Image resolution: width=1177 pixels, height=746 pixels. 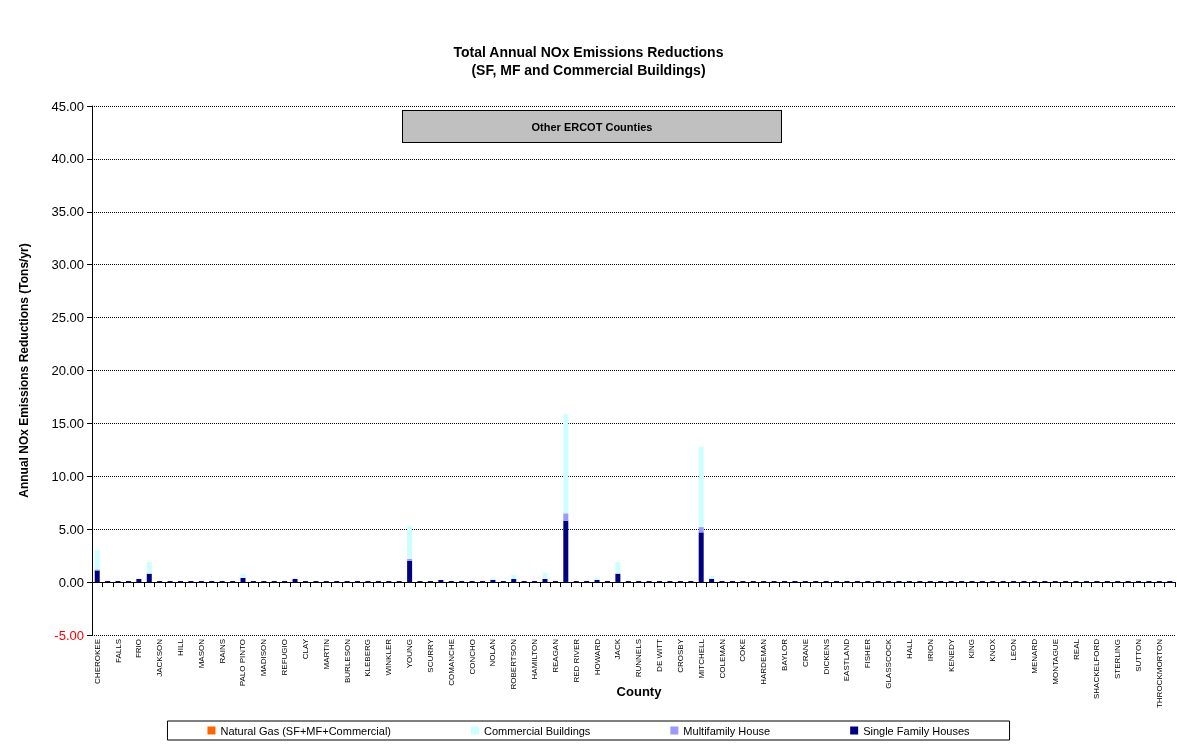 I want to click on x-tick-label: MADISON, so click(x=264, y=657).